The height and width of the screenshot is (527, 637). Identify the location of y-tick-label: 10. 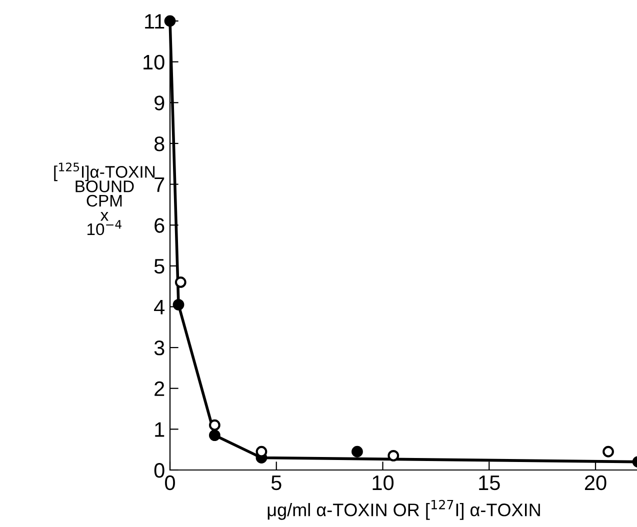
(154, 62).